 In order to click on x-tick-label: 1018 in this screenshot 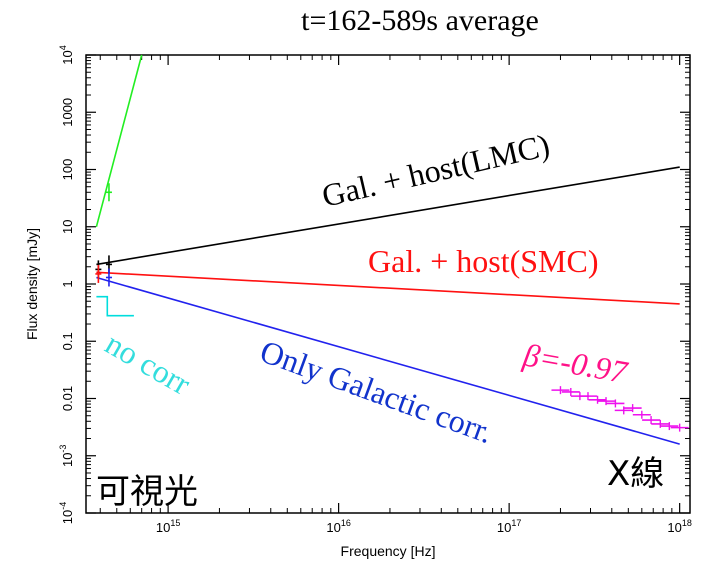, I will do `click(679, 526)`.